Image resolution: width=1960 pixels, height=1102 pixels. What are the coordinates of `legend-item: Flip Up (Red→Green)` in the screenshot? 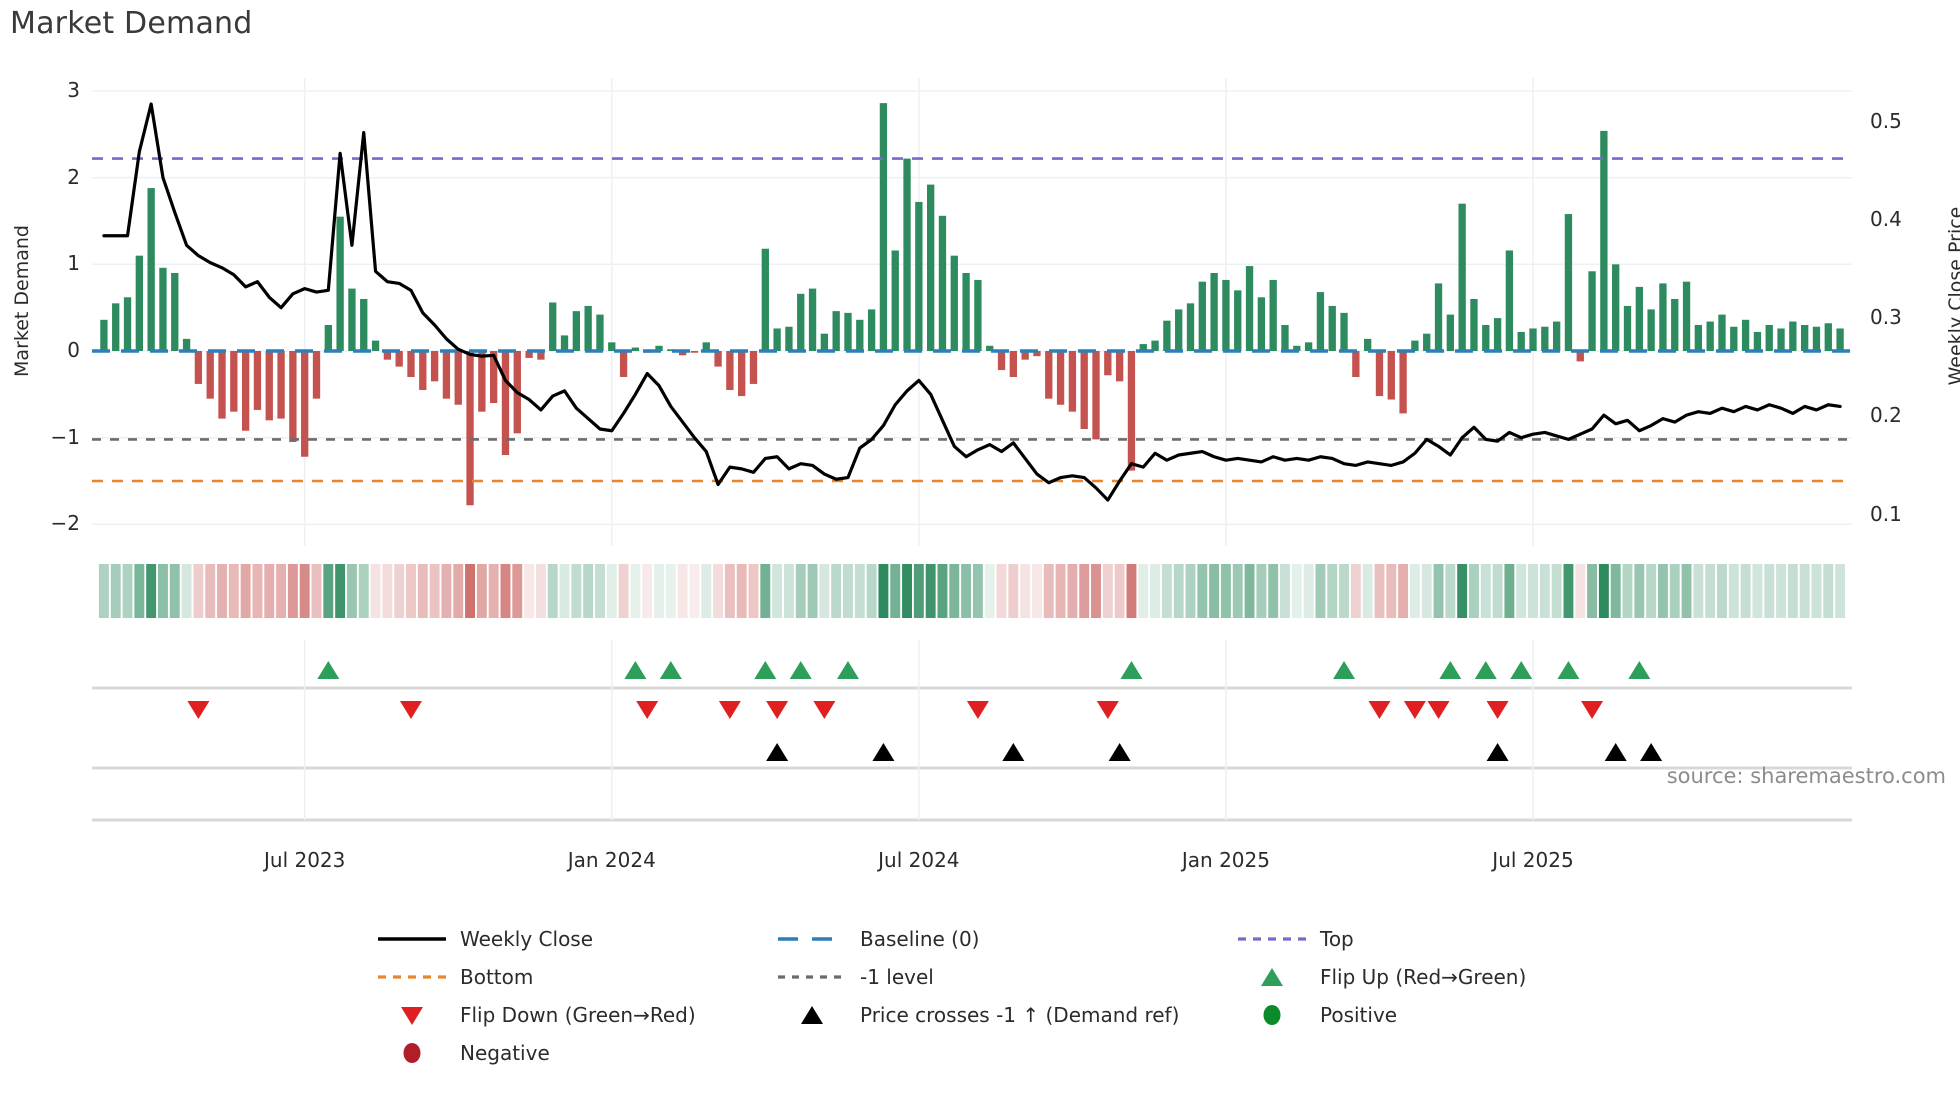 It's located at (1446, 977).